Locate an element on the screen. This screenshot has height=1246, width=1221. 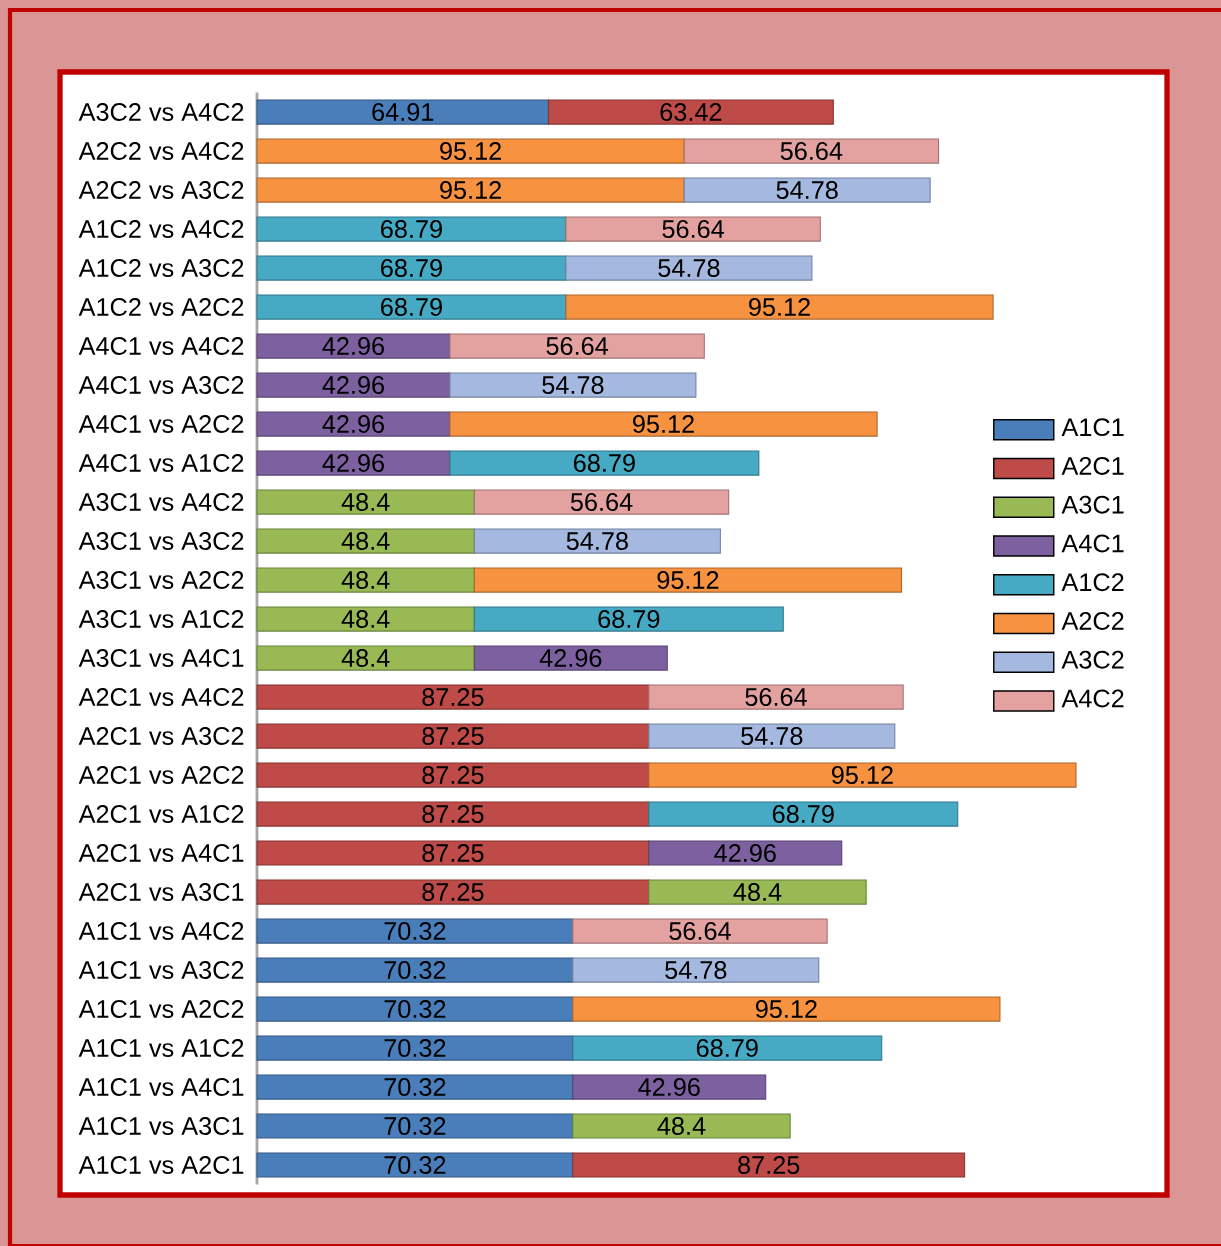
y-tick-label: A2C1 vs A3C1 is located at coordinates (161, 892).